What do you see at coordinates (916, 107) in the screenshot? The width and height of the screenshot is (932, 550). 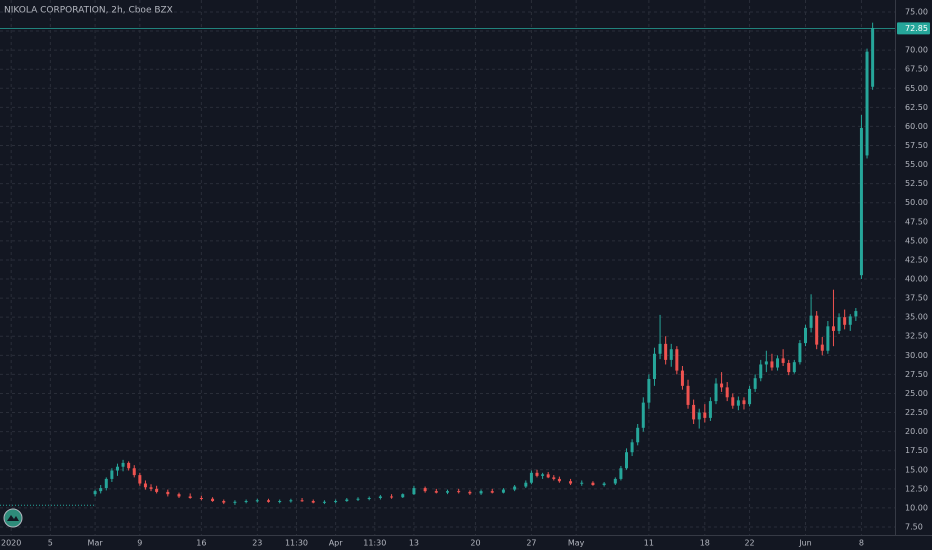 I see `y-tick-label: 62.50` at bounding box center [916, 107].